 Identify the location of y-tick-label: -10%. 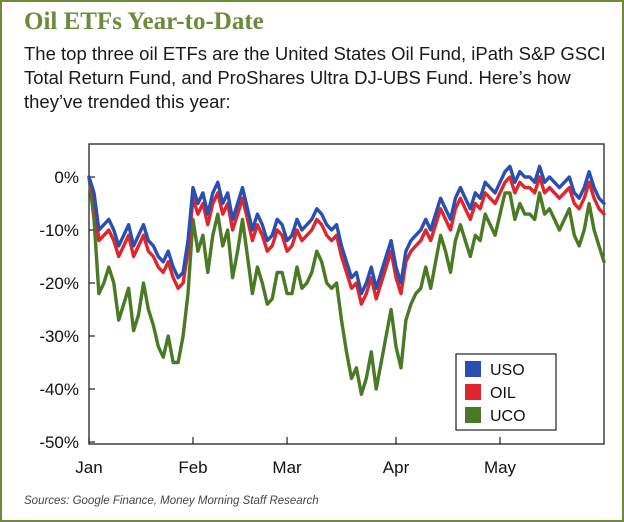
(59, 230).